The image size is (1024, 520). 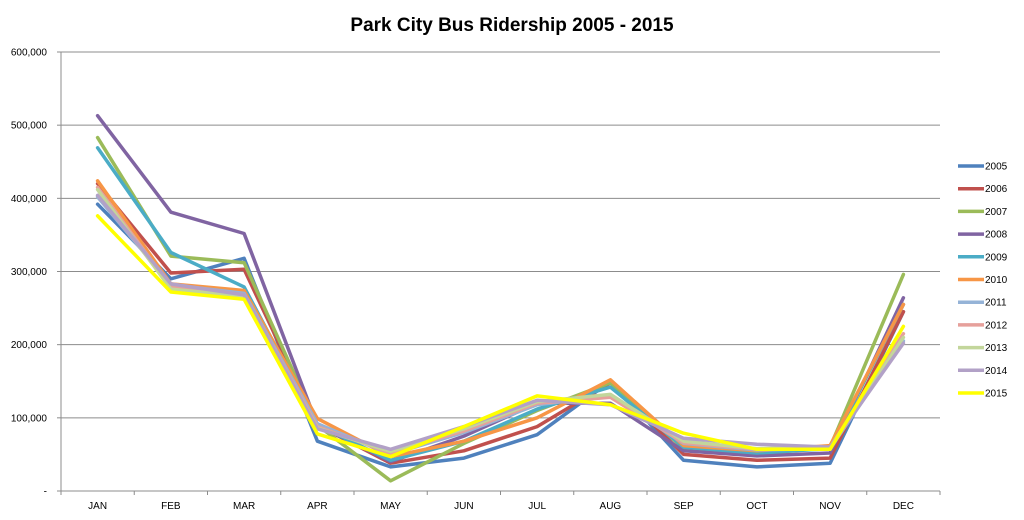 I want to click on legend-item-2011: 2011, so click(x=982, y=303).